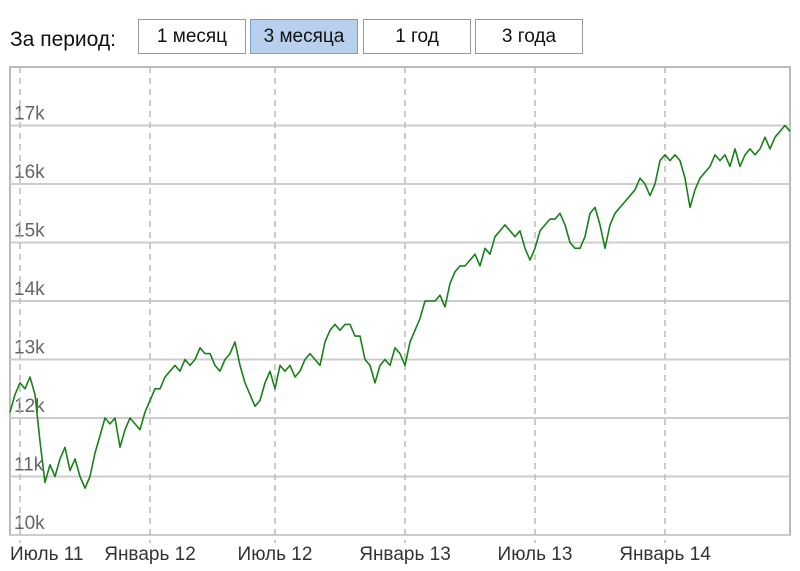  I want to click on y-tick-label: 11k, so click(29, 465).